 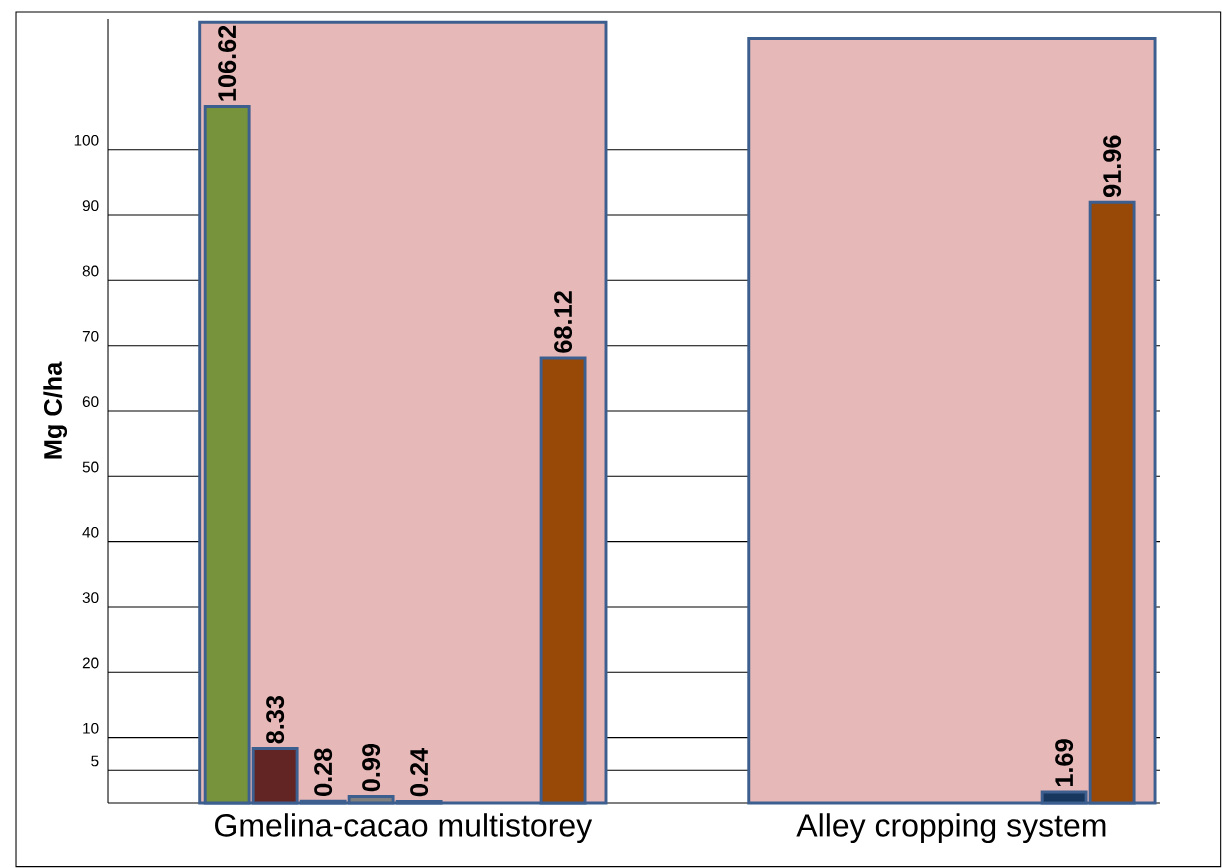 What do you see at coordinates (90, 206) in the screenshot?
I see `y-tick-label: 90` at bounding box center [90, 206].